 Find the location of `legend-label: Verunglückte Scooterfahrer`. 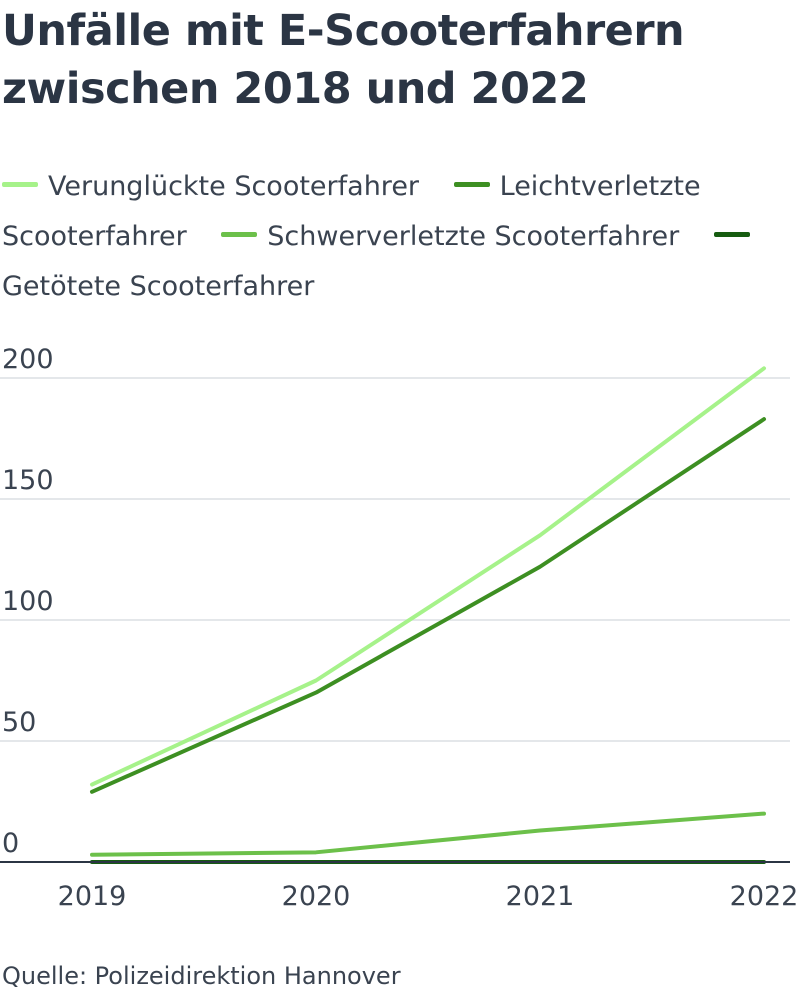

legend-label: Verunglückte Scooterfahrer is located at coordinates (233, 186).